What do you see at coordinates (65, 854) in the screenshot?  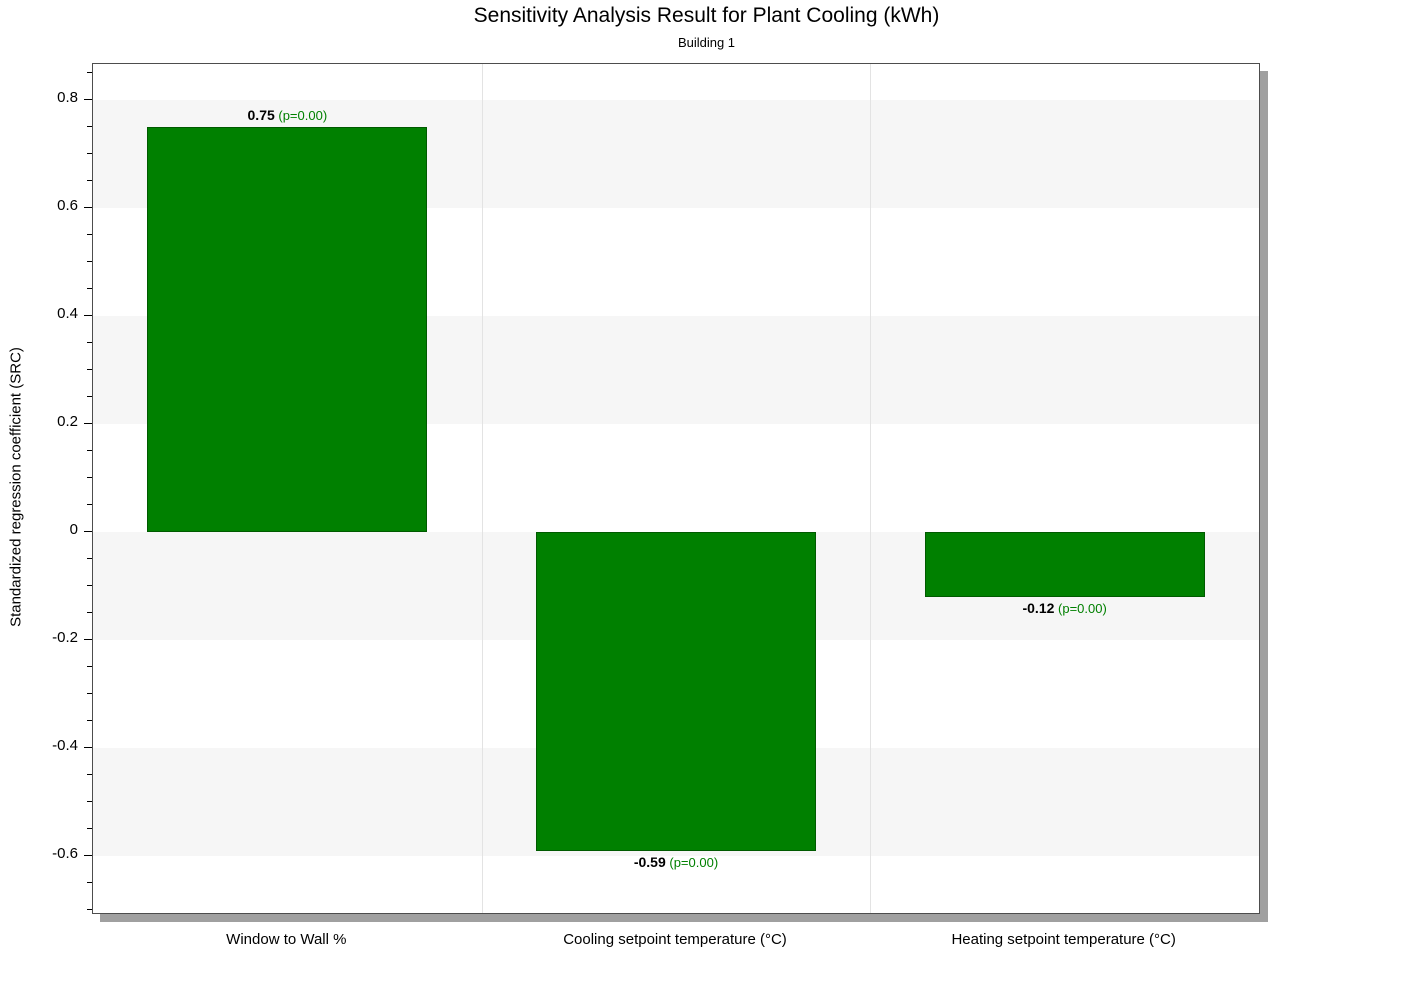 I see `y-tick-label: -0.6` at bounding box center [65, 854].